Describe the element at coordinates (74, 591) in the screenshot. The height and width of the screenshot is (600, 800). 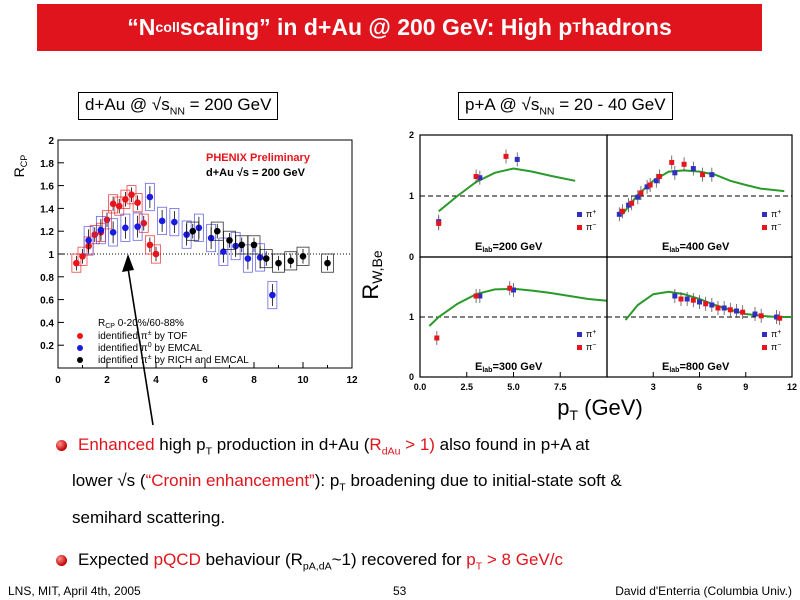
I see `footer-left: LNS, MIT, April 4th, 2005` at that location.